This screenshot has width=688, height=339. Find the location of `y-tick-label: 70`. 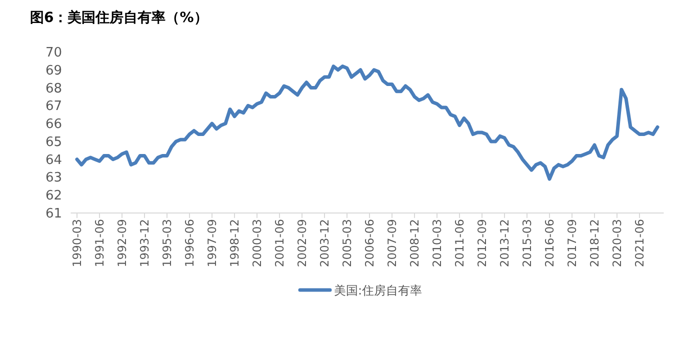

y-tick-label: 70 is located at coordinates (53, 53).